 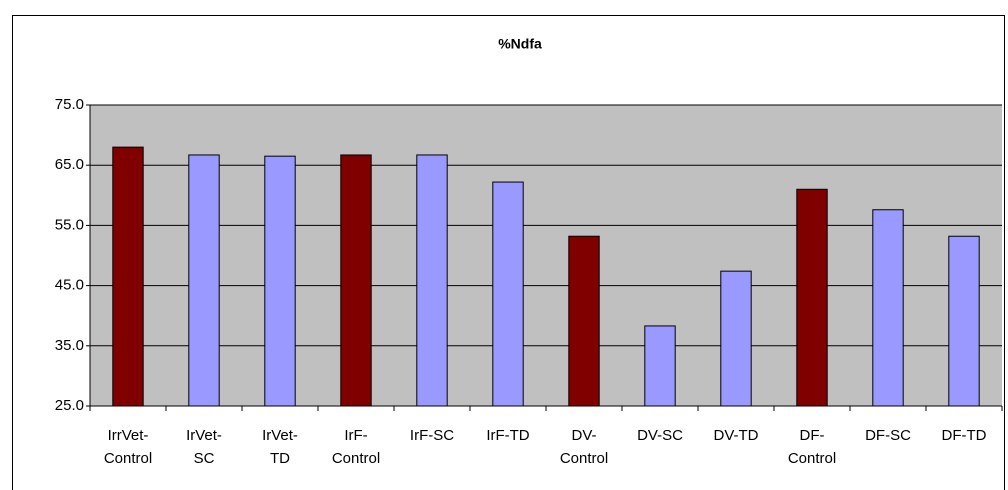 I want to click on x-tick-label: IrF-TD, so click(x=507, y=435).